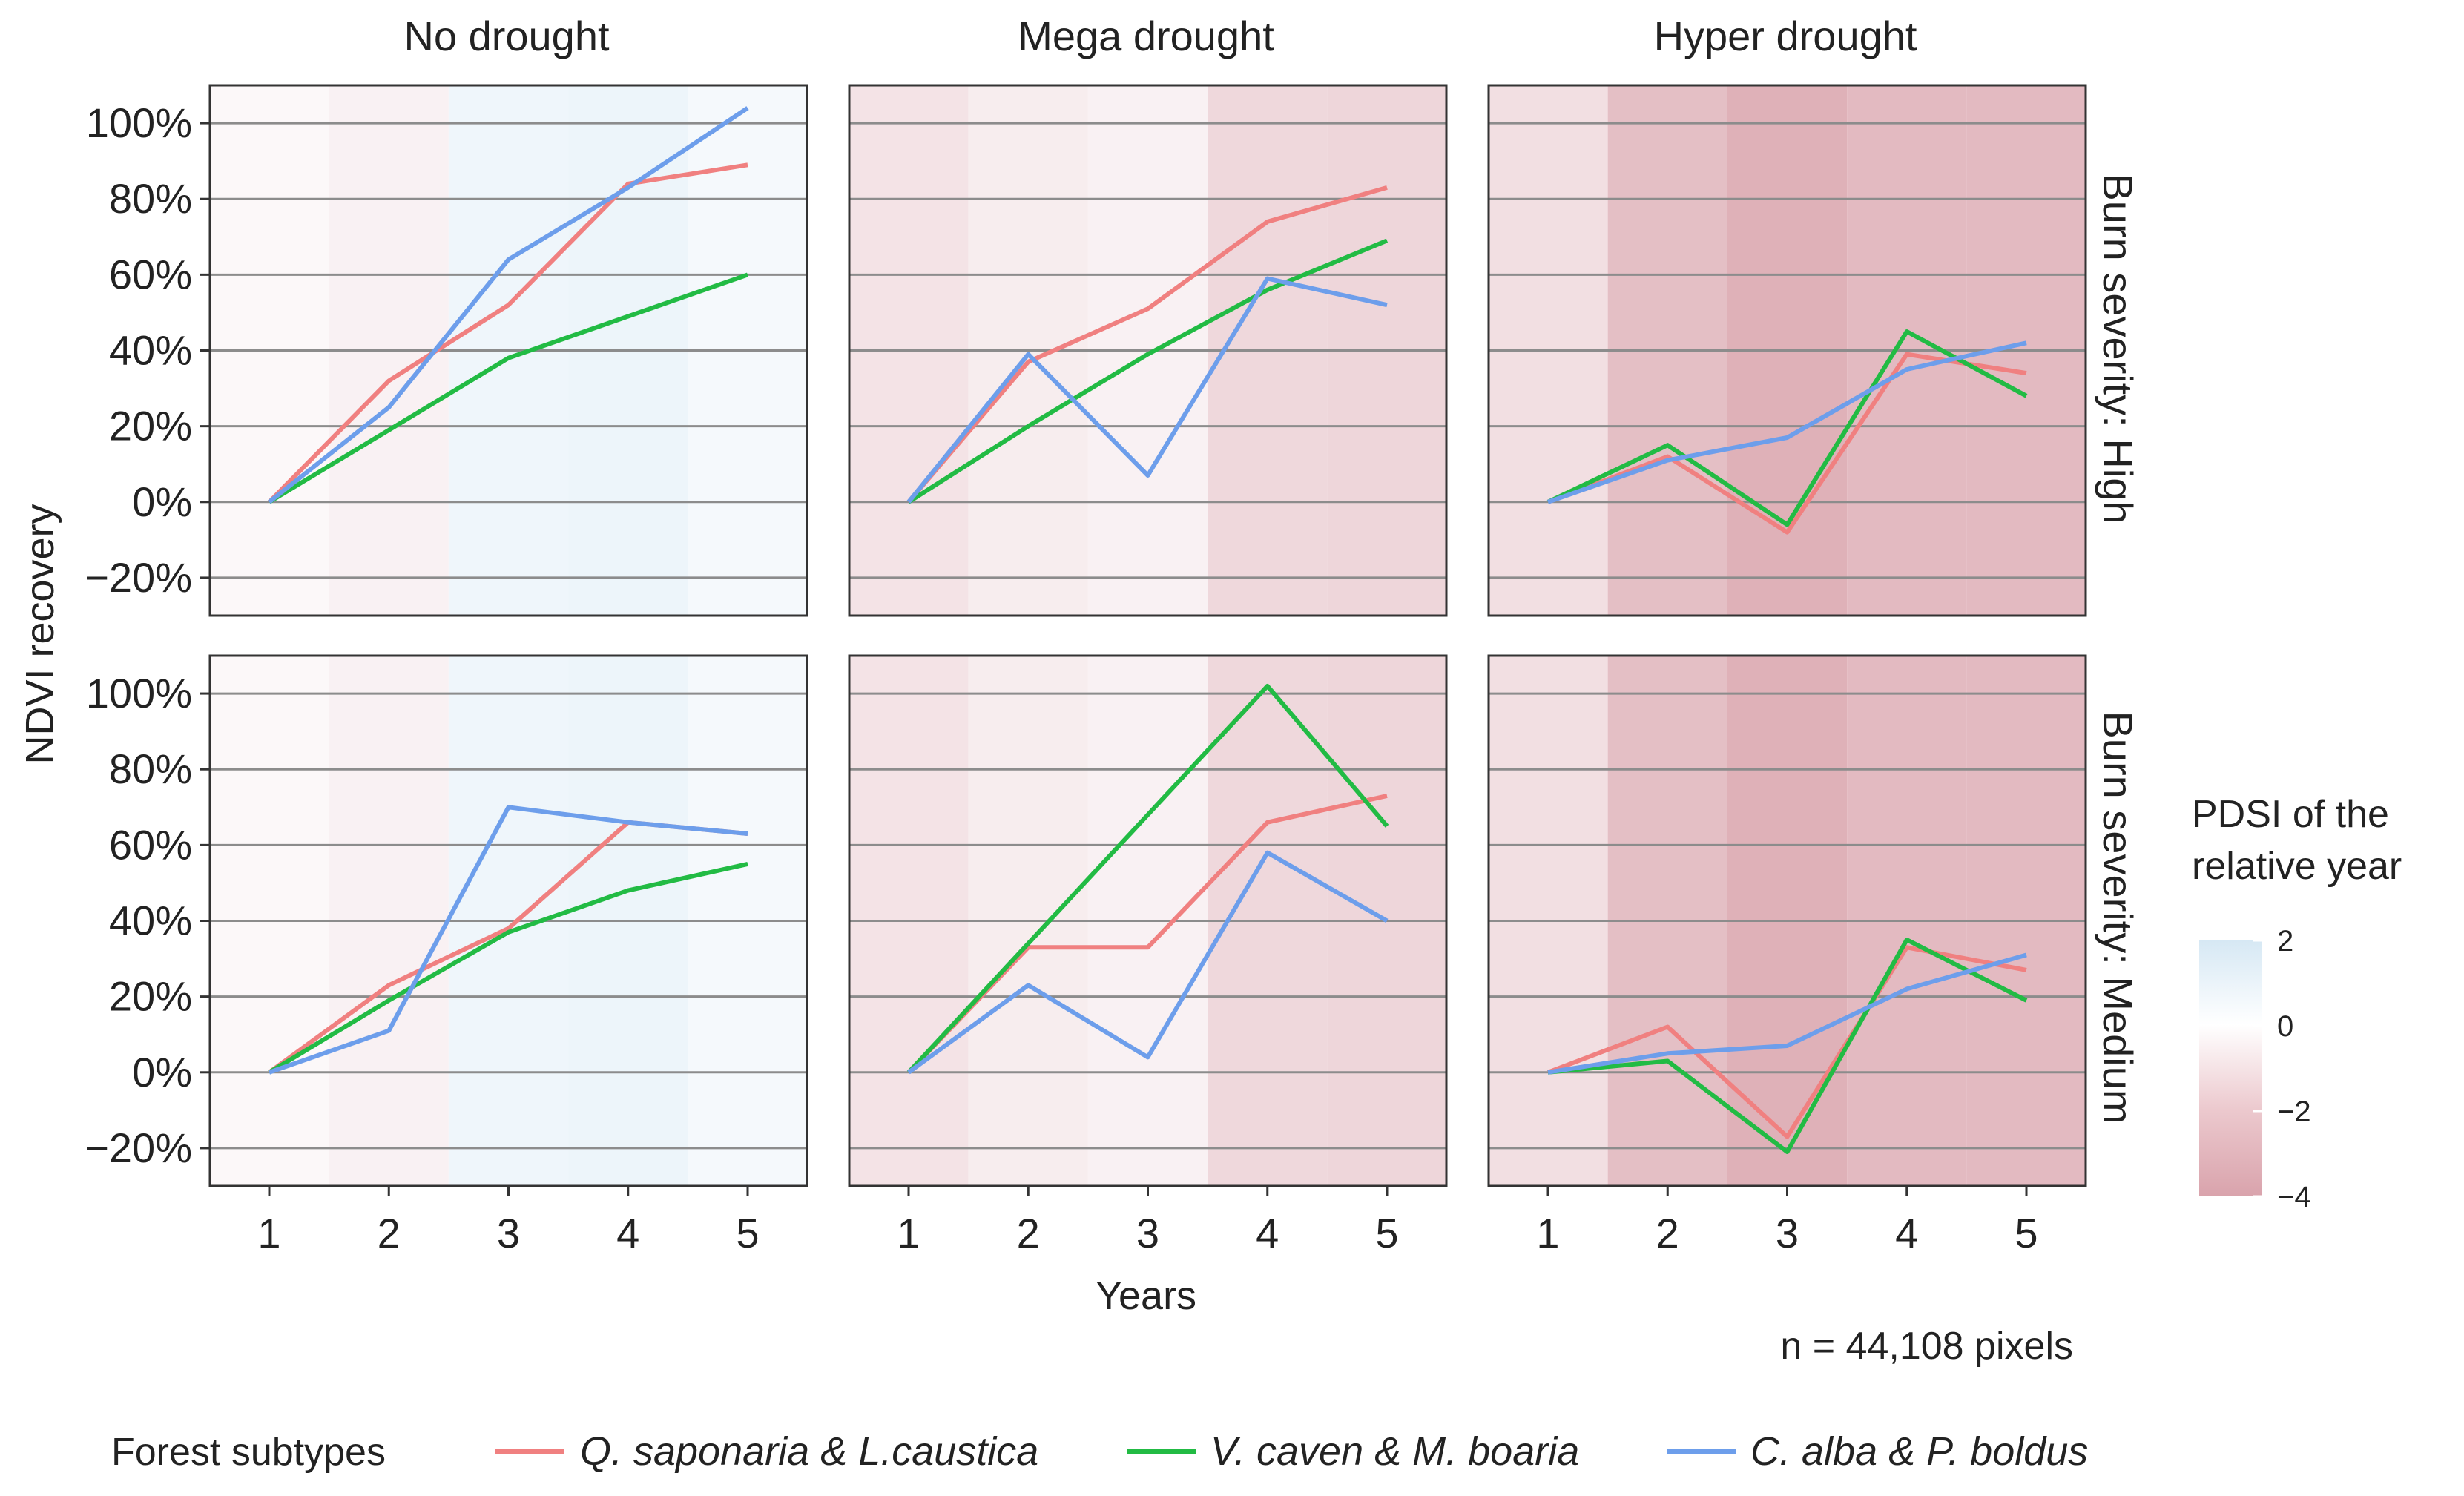  I want to click on panel-r1-c1-series-c-alba-p-boldus, so click(1148, 962).